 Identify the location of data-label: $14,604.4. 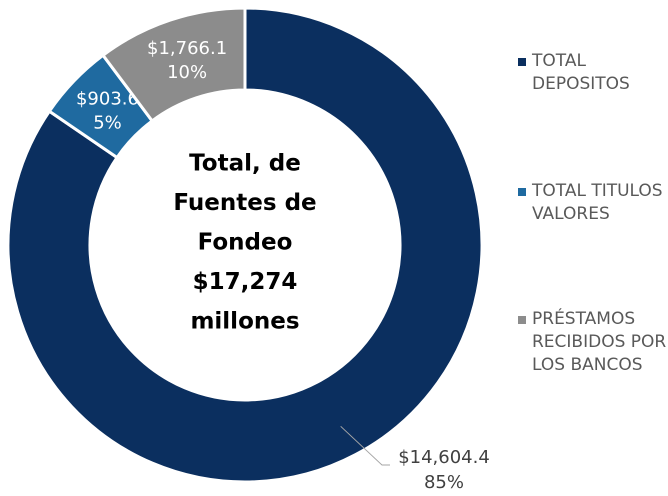
(444, 457).